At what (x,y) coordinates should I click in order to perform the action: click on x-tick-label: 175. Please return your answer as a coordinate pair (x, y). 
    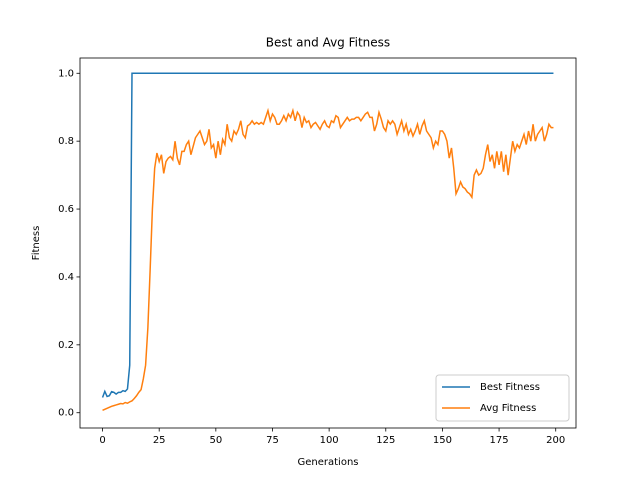
    Looking at the image, I should click on (499, 440).